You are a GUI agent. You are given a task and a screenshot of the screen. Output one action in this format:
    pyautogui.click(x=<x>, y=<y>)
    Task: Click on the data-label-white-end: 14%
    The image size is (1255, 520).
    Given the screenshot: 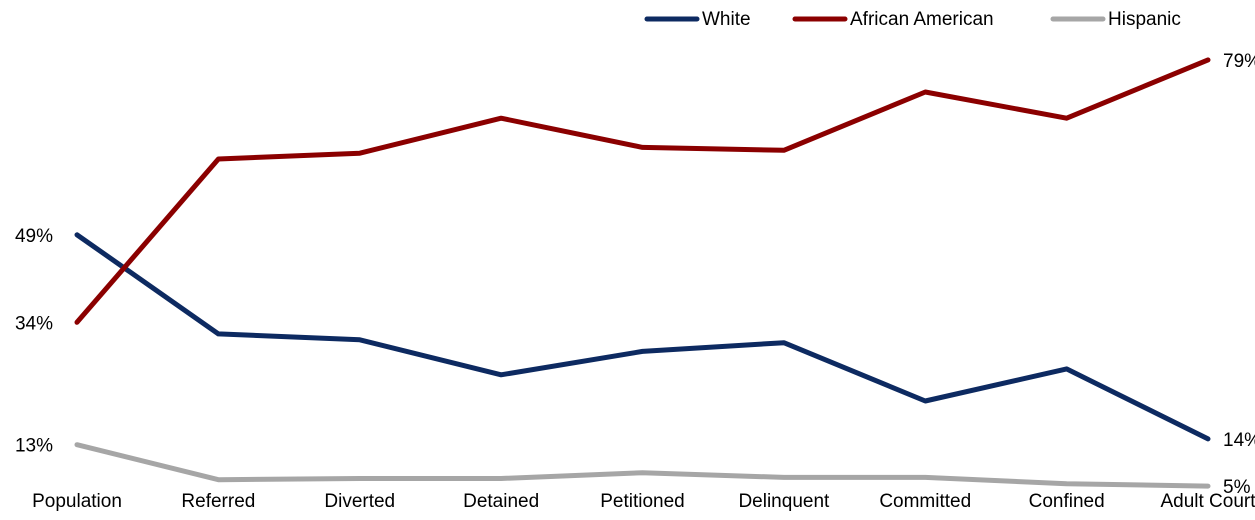 What is the action you would take?
    pyautogui.click(x=1239, y=440)
    